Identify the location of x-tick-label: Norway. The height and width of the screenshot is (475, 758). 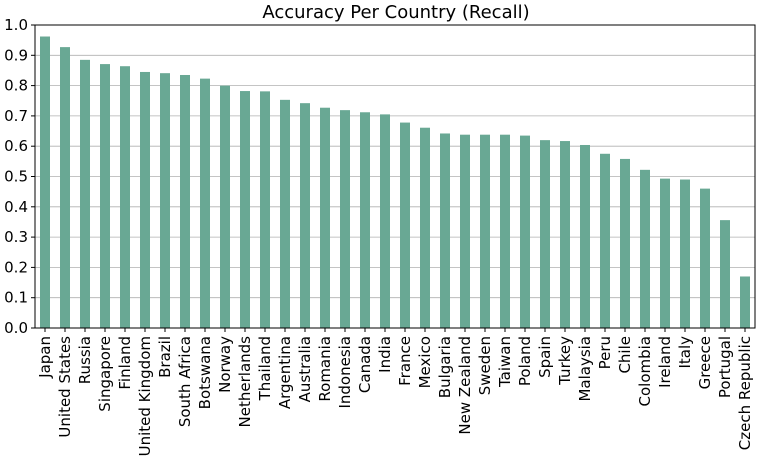
(225, 364).